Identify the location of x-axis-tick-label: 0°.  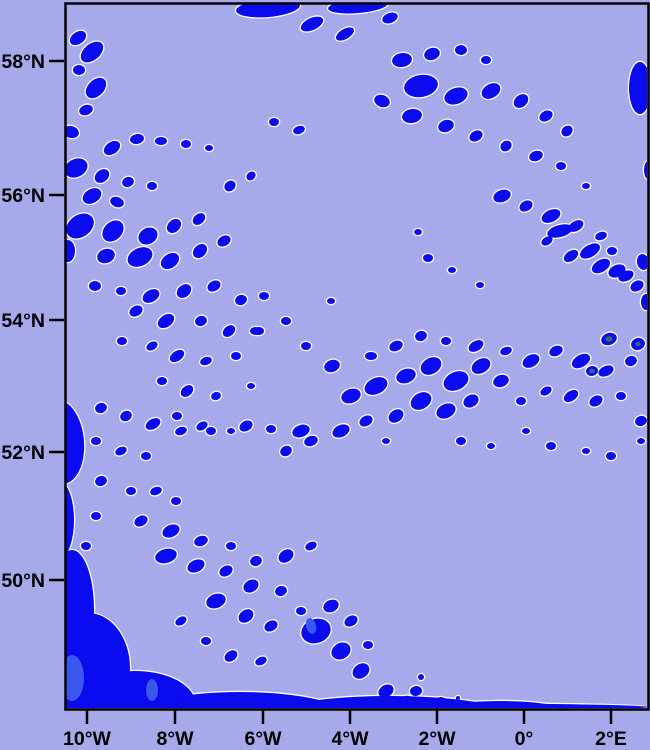
(524, 739).